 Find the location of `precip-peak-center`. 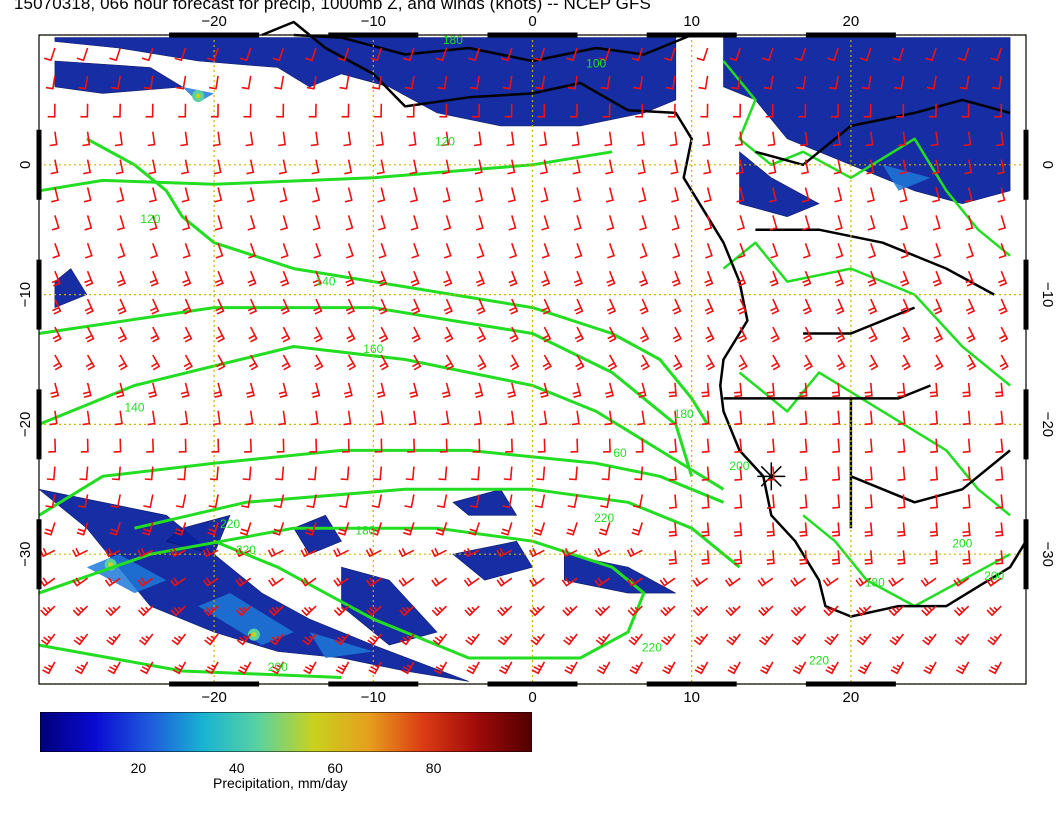

precip-peak-center is located at coordinates (254, 635).